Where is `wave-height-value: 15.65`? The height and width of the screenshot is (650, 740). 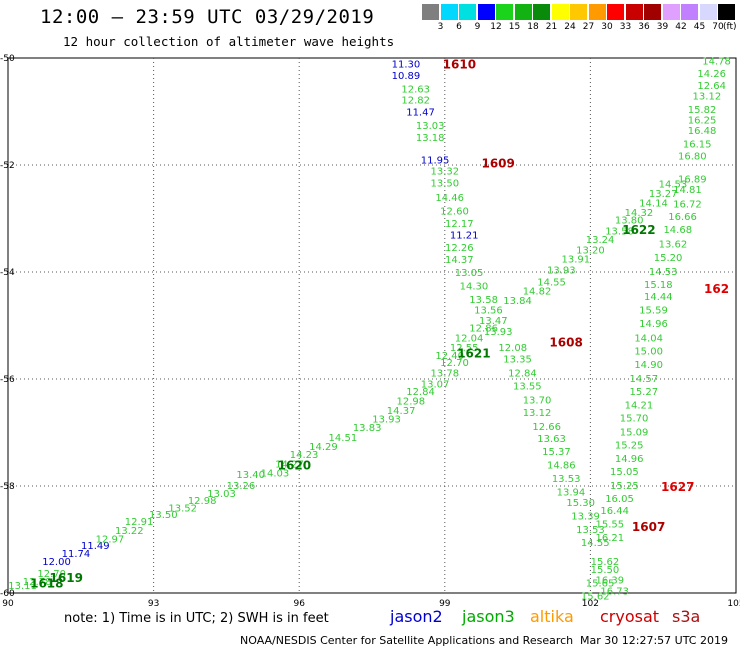 wave-height-value: 15.65 is located at coordinates (600, 583).